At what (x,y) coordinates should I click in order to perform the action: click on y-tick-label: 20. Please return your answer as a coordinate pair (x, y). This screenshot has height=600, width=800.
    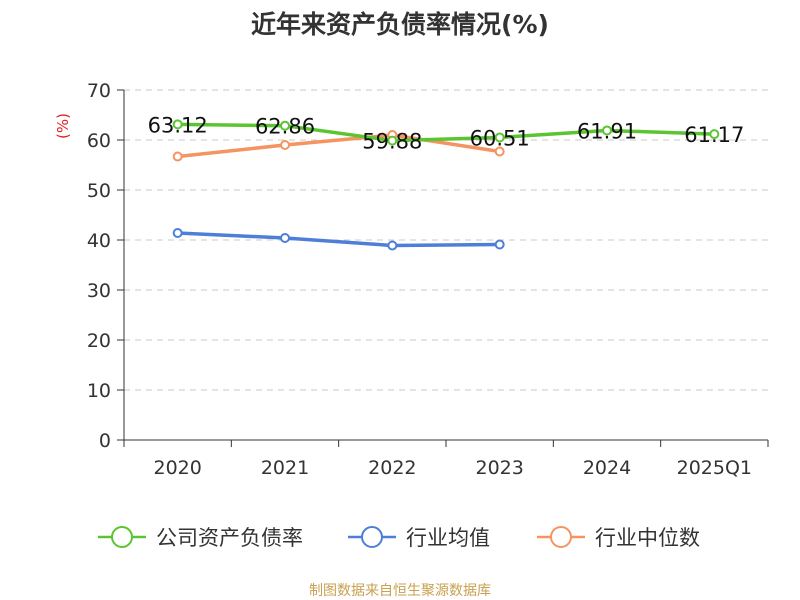
    Looking at the image, I should click on (99, 341).